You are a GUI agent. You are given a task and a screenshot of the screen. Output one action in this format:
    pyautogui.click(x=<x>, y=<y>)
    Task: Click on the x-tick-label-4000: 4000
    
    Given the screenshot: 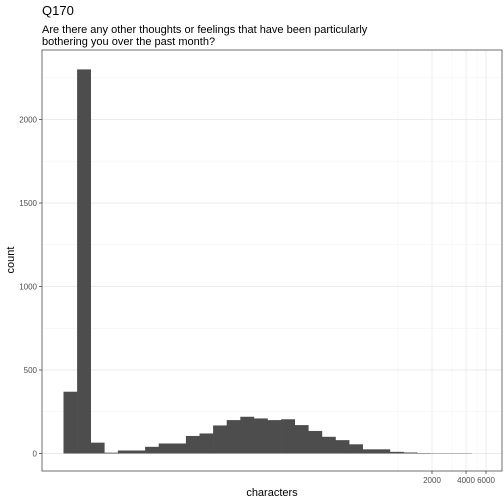 What is the action you would take?
    pyautogui.click(x=466, y=480)
    